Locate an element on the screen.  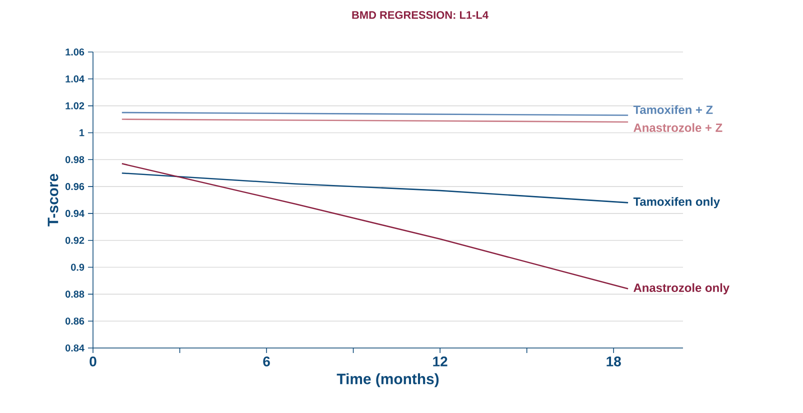
y-tick-label: 0.84 is located at coordinates (74, 348).